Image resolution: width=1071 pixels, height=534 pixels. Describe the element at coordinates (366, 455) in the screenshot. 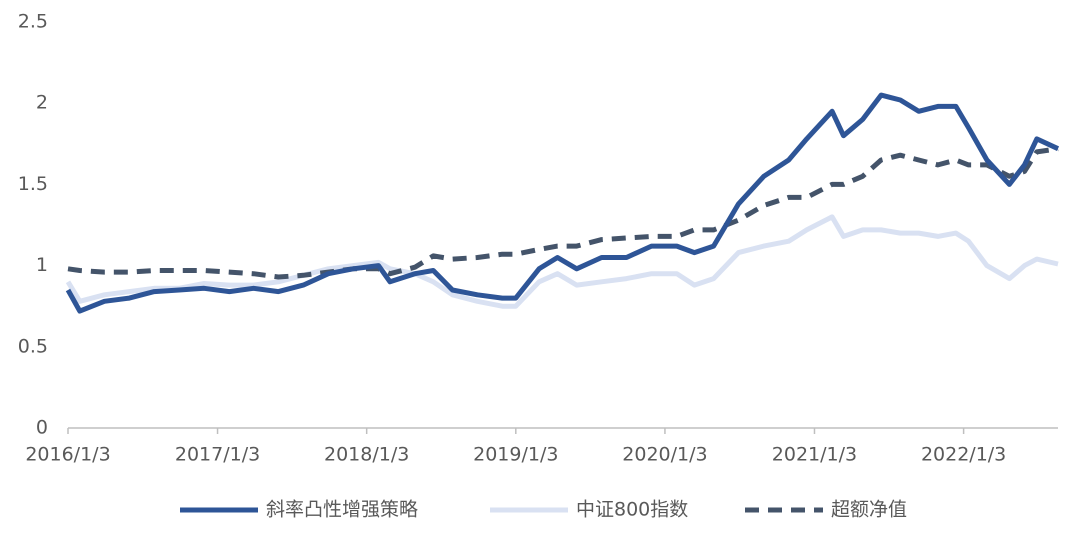

I see `x-tick-label: 2018/1/3` at that location.